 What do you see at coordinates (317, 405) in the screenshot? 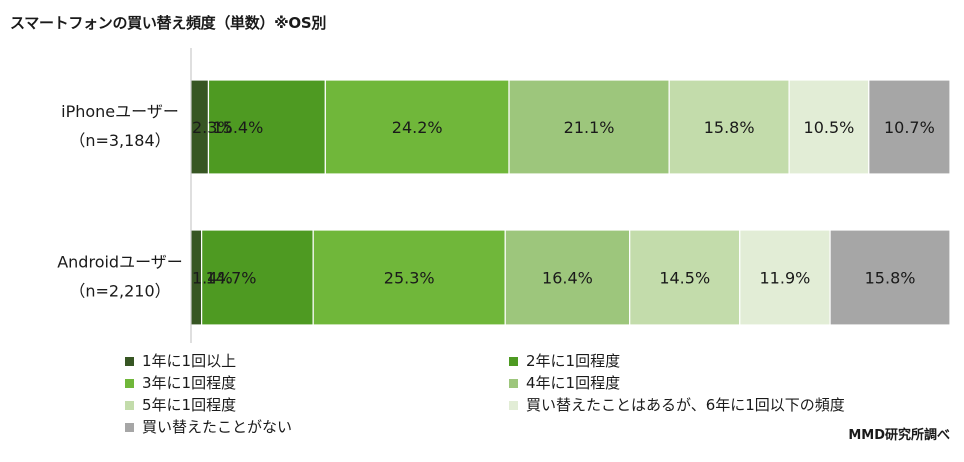
I see `legend-item: 5年に1回程度` at bounding box center [317, 405].